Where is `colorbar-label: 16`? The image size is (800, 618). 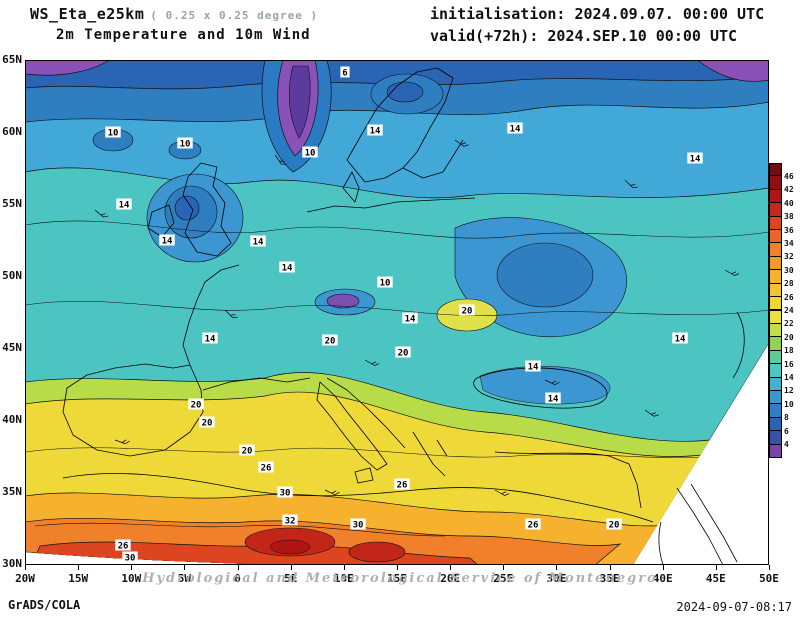 colorbar-label: 16 is located at coordinates (789, 364).